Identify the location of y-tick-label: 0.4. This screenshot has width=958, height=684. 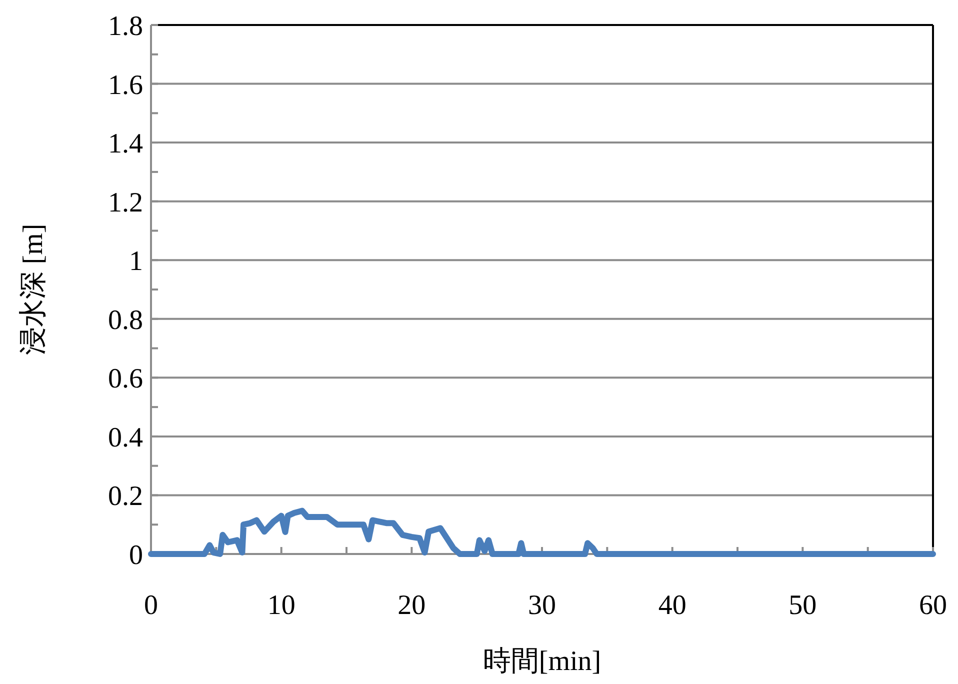
(125, 438).